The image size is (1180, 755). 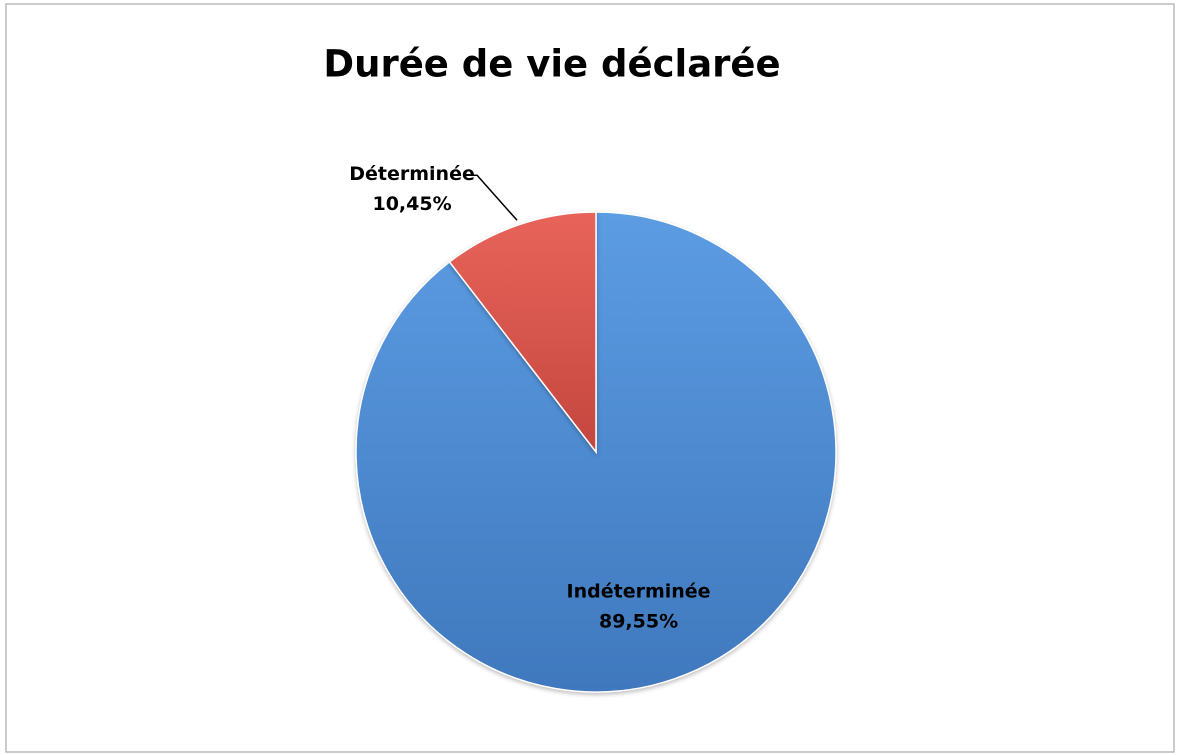 What do you see at coordinates (639, 591) in the screenshot?
I see `data-label-name: Indéterminée` at bounding box center [639, 591].